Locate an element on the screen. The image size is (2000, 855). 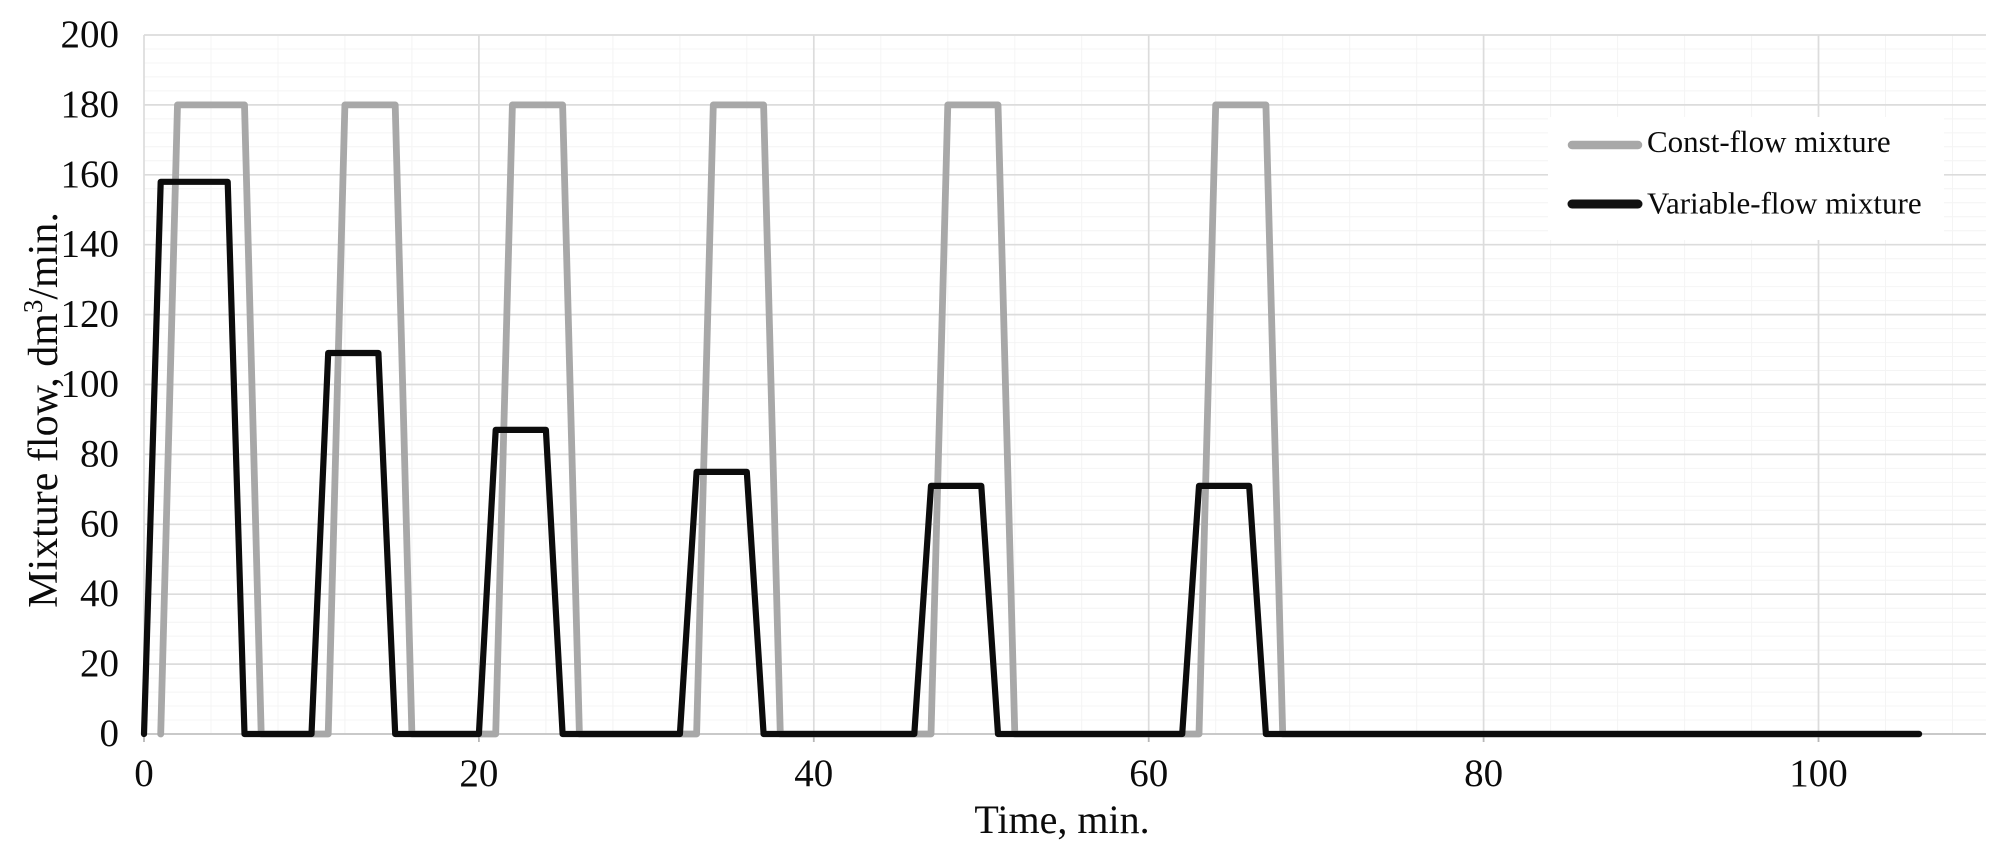
svg-text: 180 is located at coordinates (90, 104).